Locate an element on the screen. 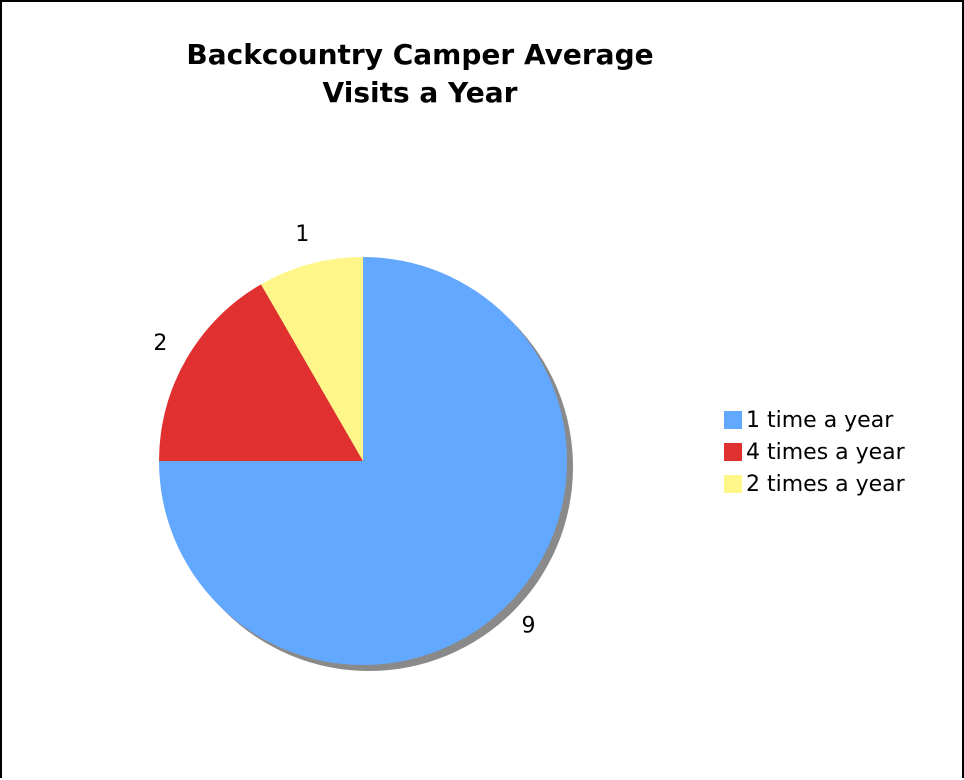 The height and width of the screenshot is (780, 964). legend-item-1-time: 1 time a year is located at coordinates (814, 420).